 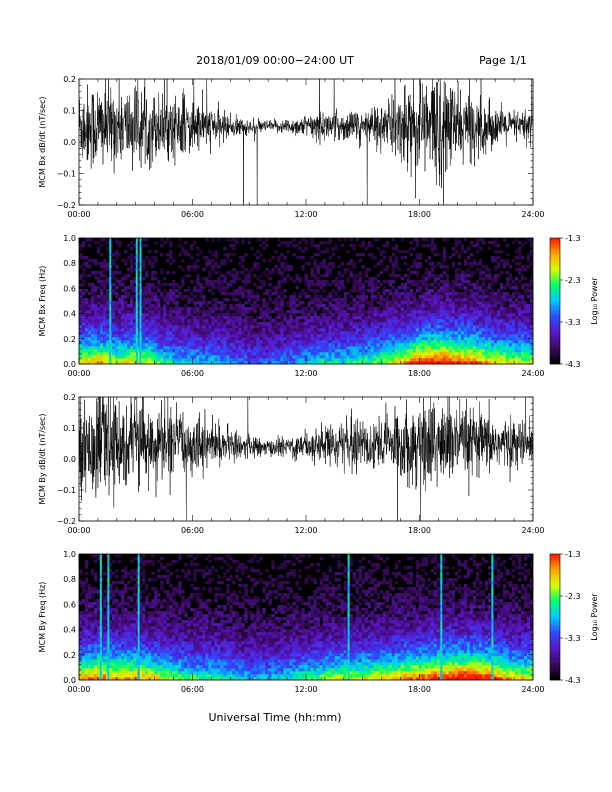 What do you see at coordinates (305, 214) in the screenshot?
I see `x-tick-label: 12:00` at bounding box center [305, 214].